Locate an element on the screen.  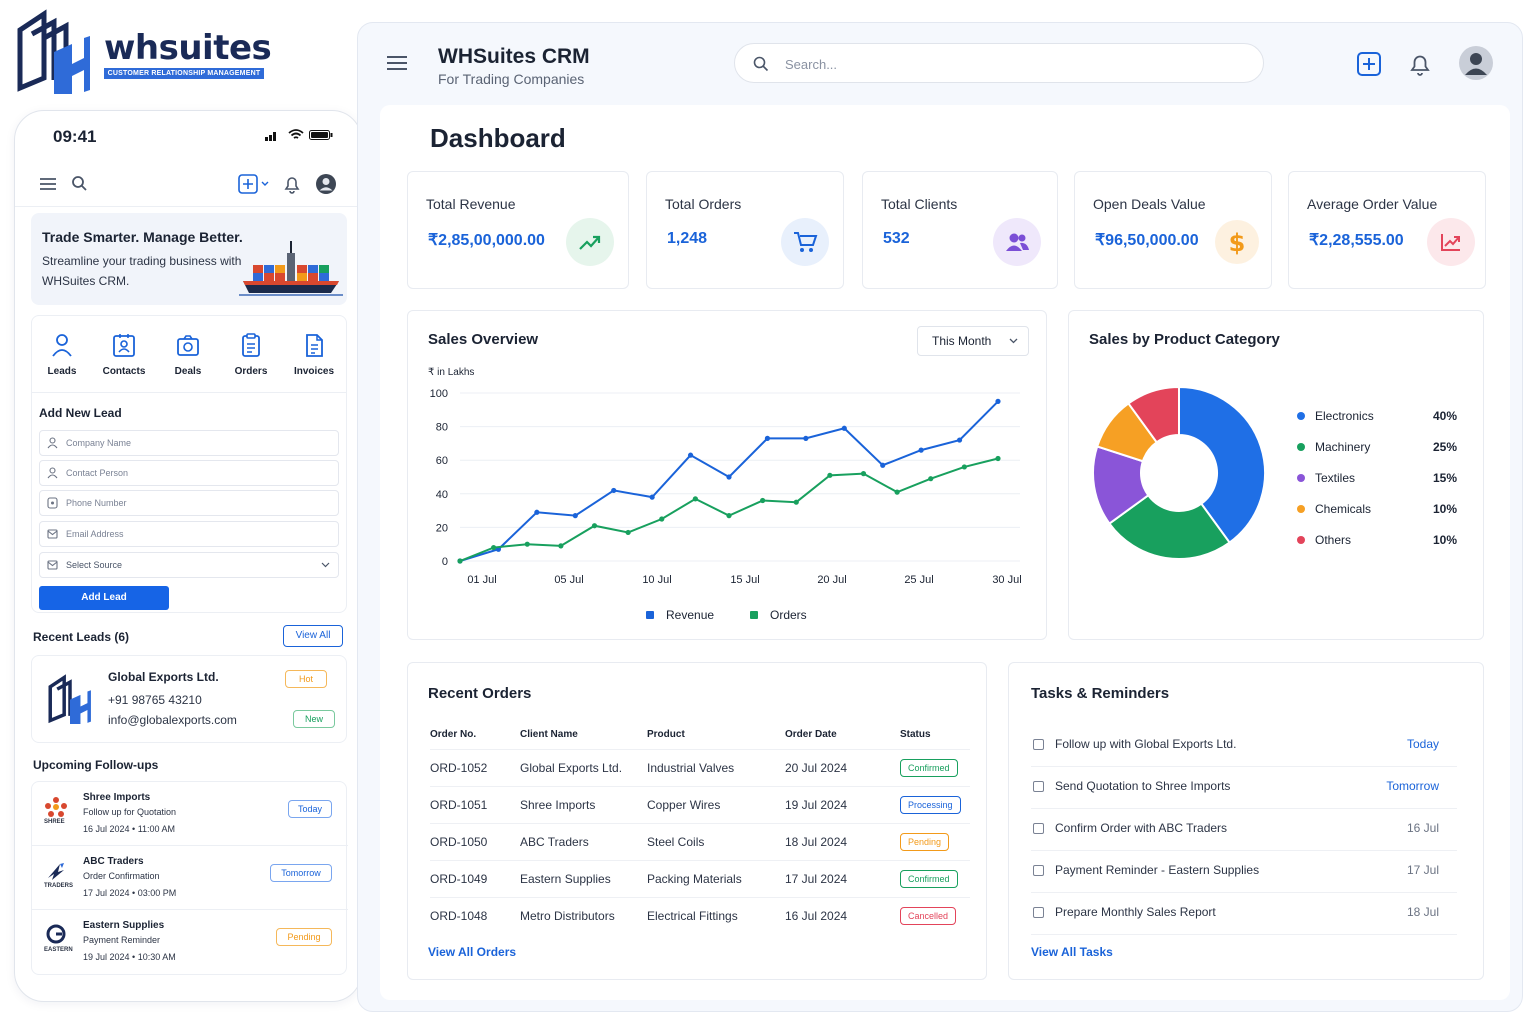
brand-mark-icon is located at coordinates (53, 51).